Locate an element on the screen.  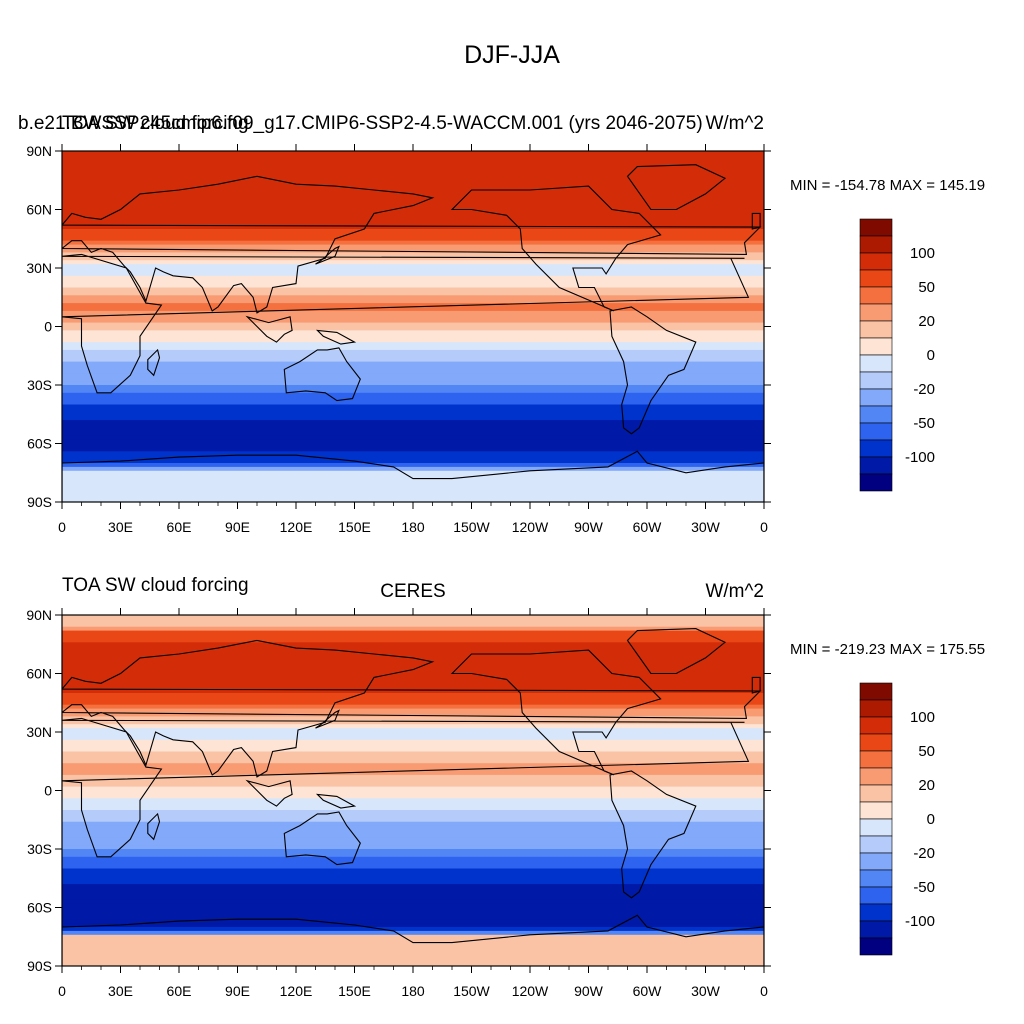
colorbar: 100 50 20 0 -20 -50 -100 is located at coordinates (897, 355).